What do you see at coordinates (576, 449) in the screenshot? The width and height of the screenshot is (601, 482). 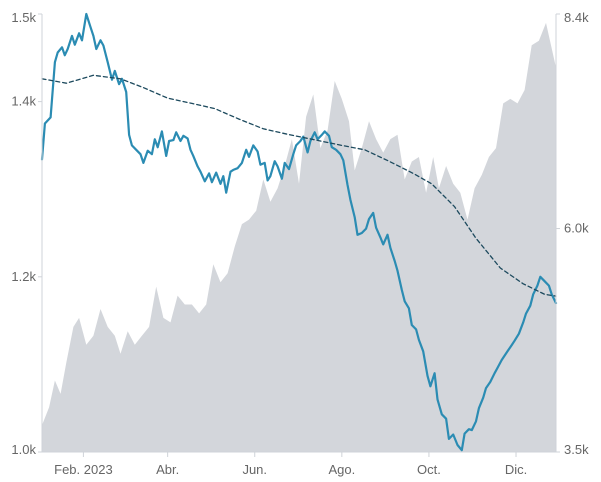 I see `right-tick-label: 3.5k` at bounding box center [576, 449].